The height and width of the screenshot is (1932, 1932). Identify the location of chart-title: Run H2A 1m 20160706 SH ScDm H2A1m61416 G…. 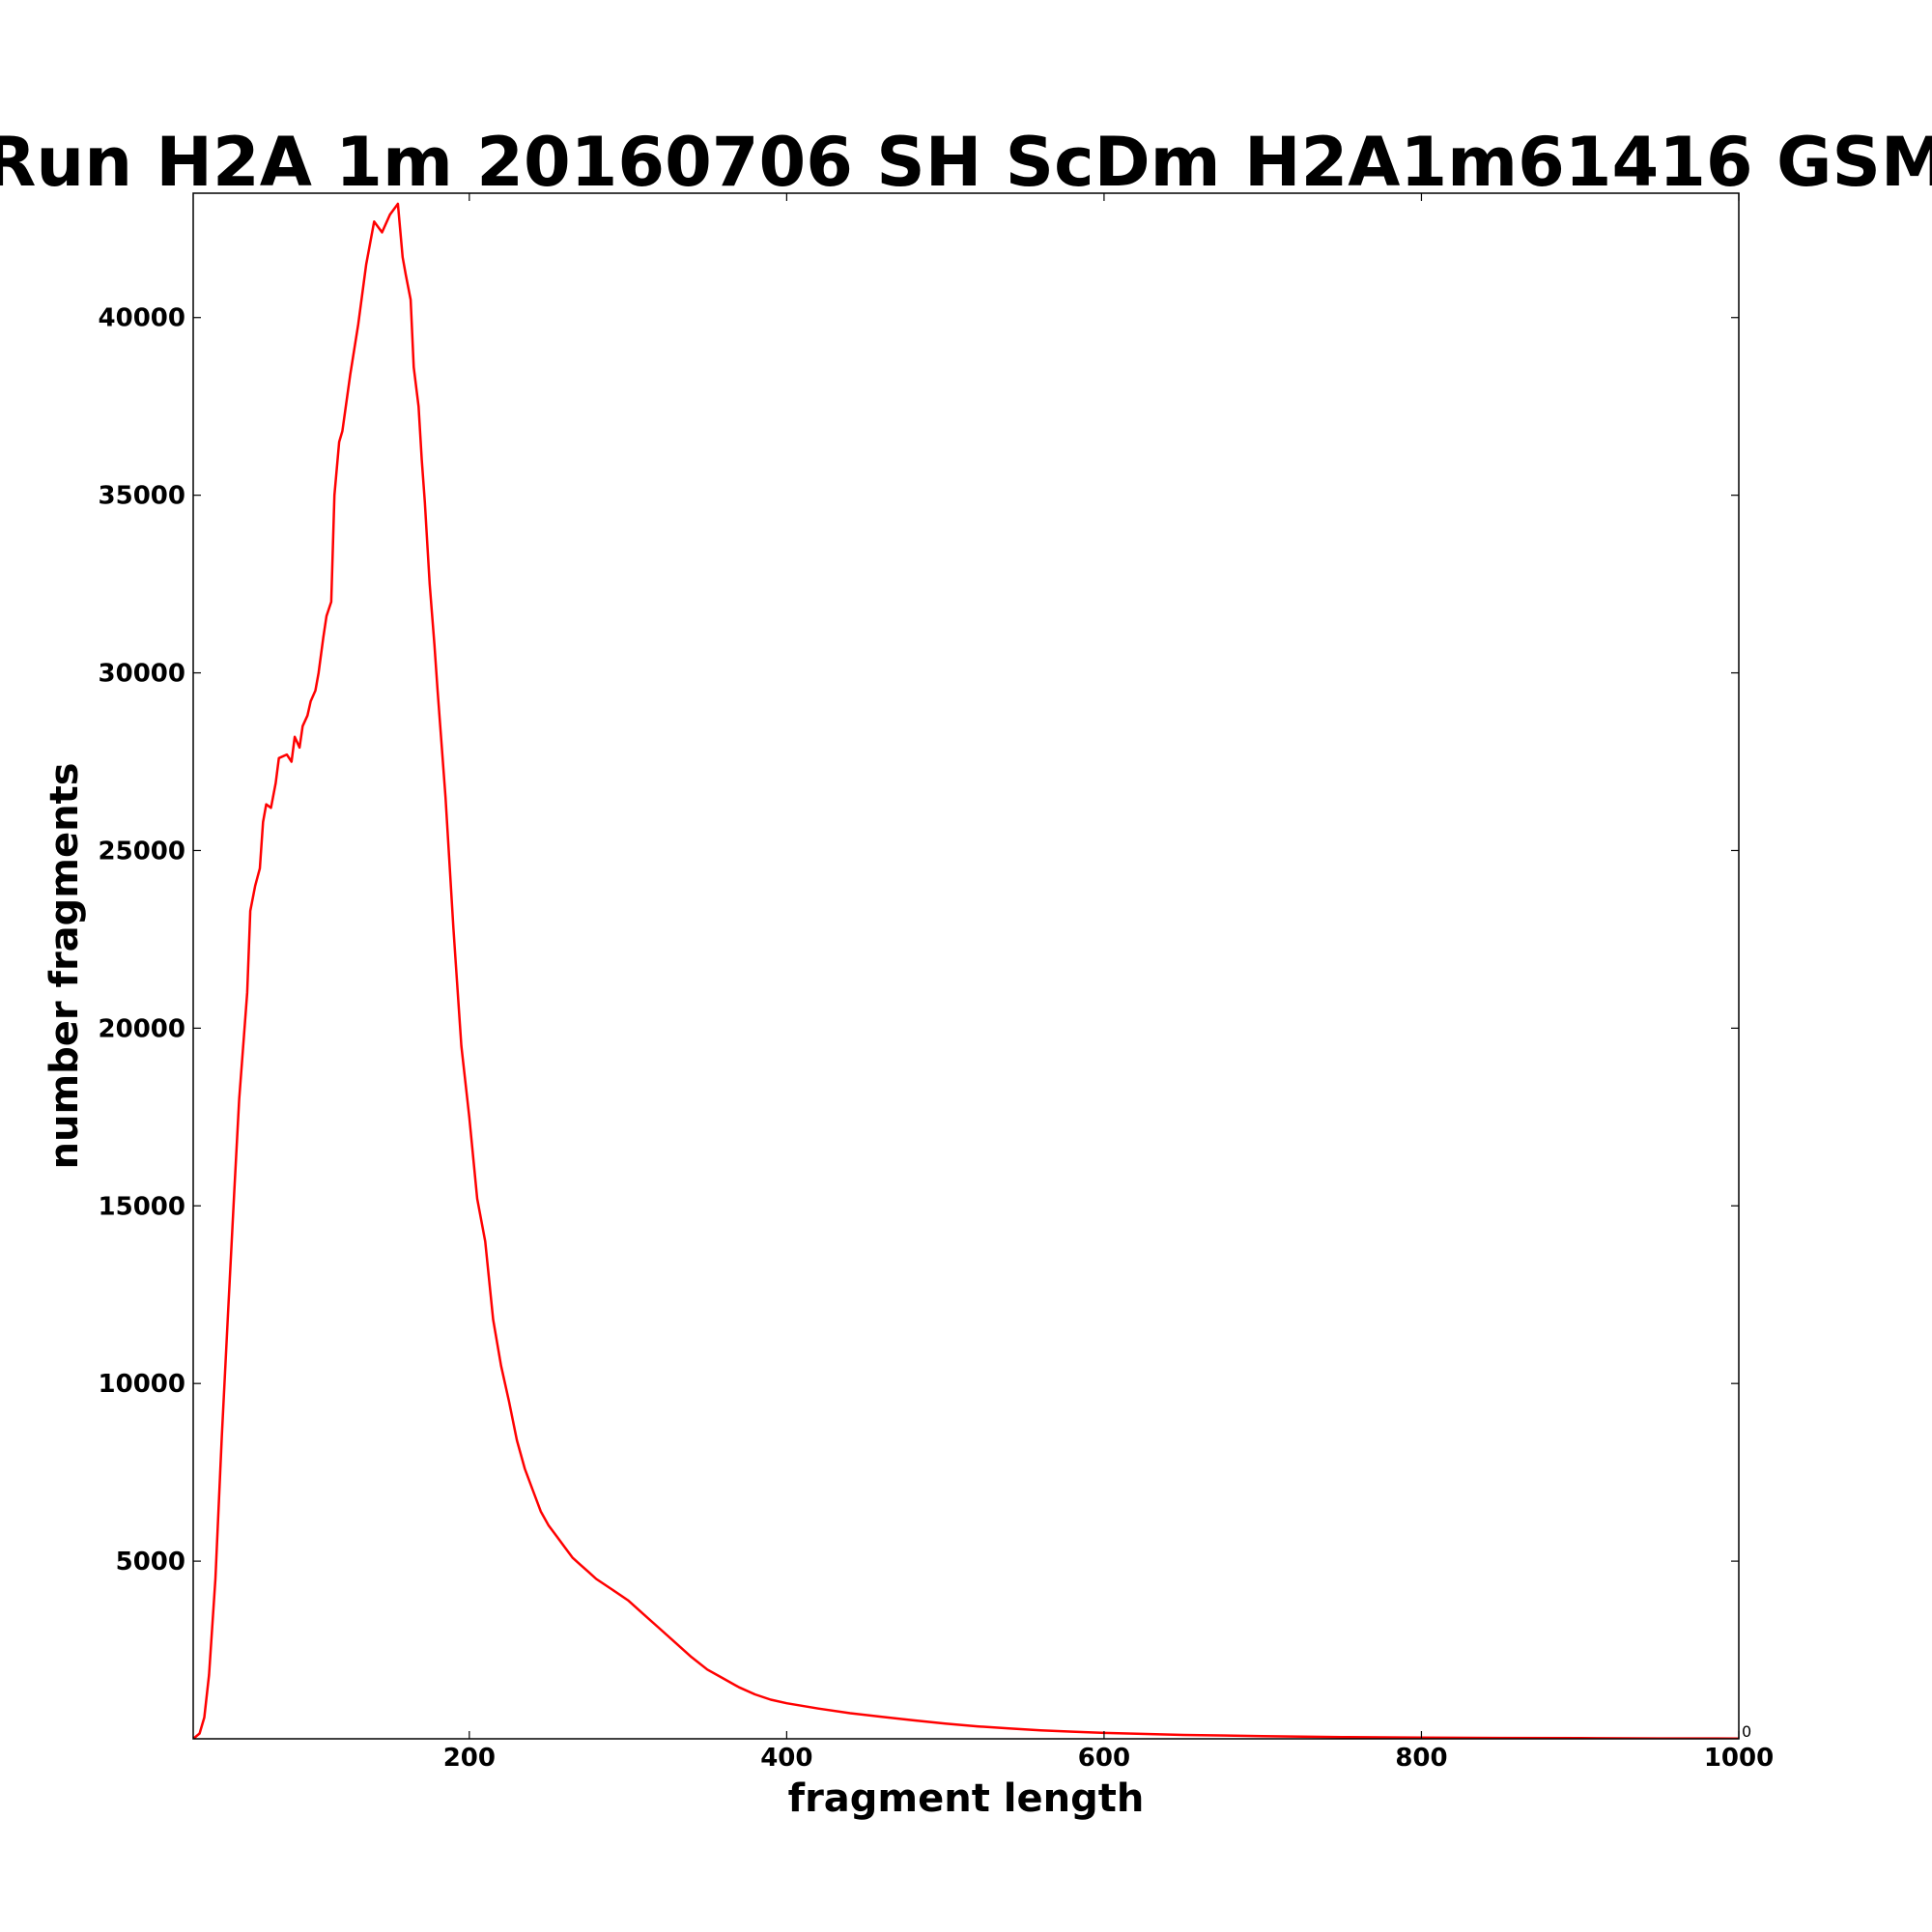
(966, 162).